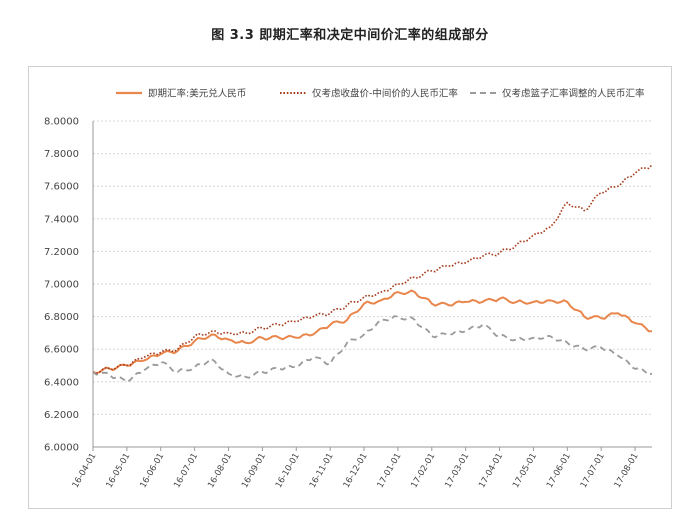  Describe the element at coordinates (186, 471) in the screenshot. I see `x-tick-label: 16-07-01` at that location.